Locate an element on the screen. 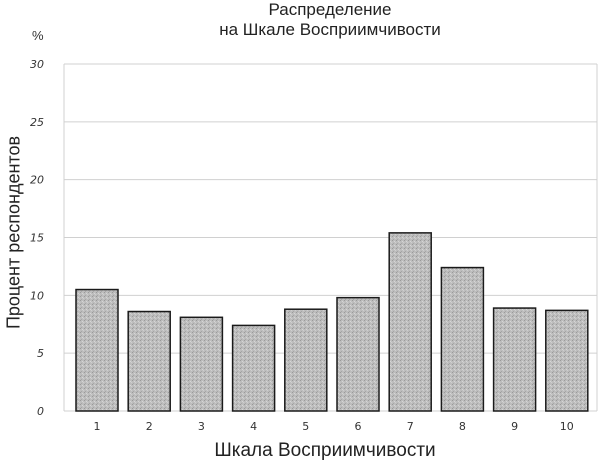 This screenshot has width=600, height=464. x-tick-label: 7 is located at coordinates (410, 426).